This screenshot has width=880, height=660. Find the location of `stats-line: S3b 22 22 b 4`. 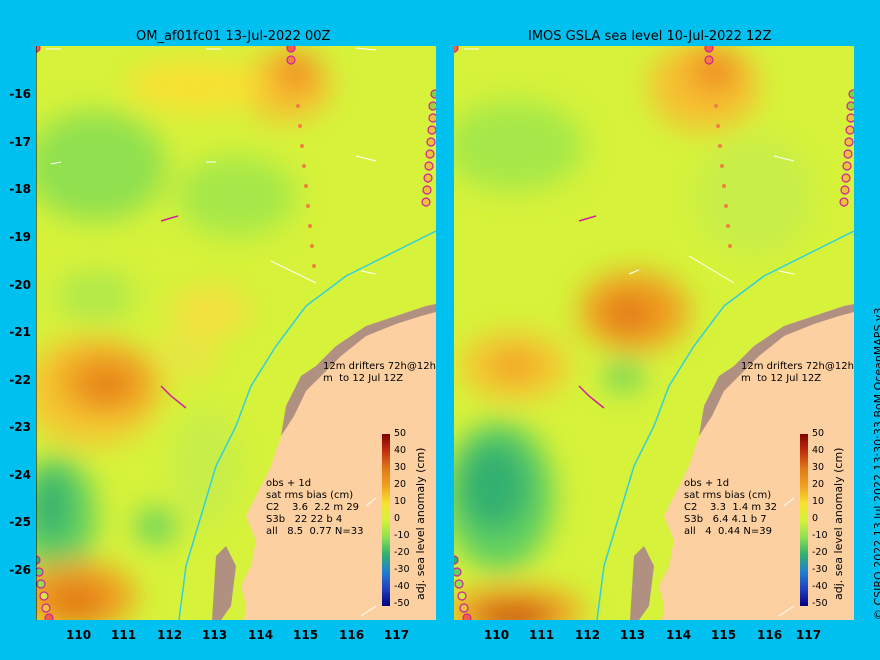

stats-line: S3b 22 22 b 4 is located at coordinates (304, 519).